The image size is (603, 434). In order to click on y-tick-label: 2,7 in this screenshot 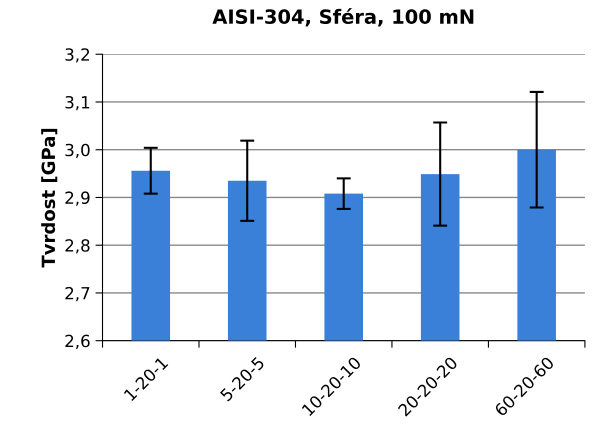, I will do `click(77, 294)`.